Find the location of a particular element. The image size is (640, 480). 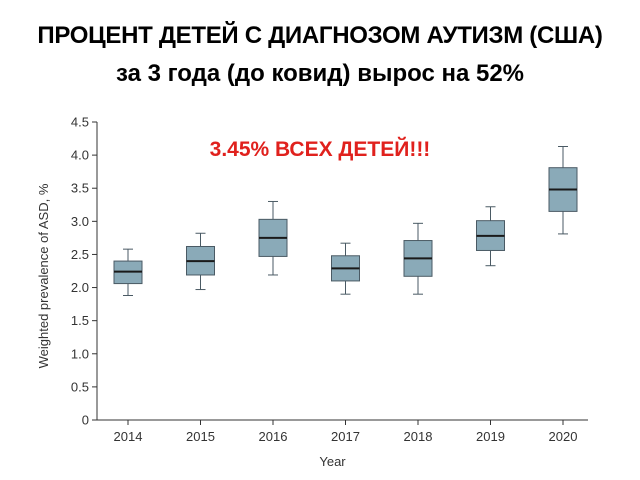

box-2018 is located at coordinates (418, 258).